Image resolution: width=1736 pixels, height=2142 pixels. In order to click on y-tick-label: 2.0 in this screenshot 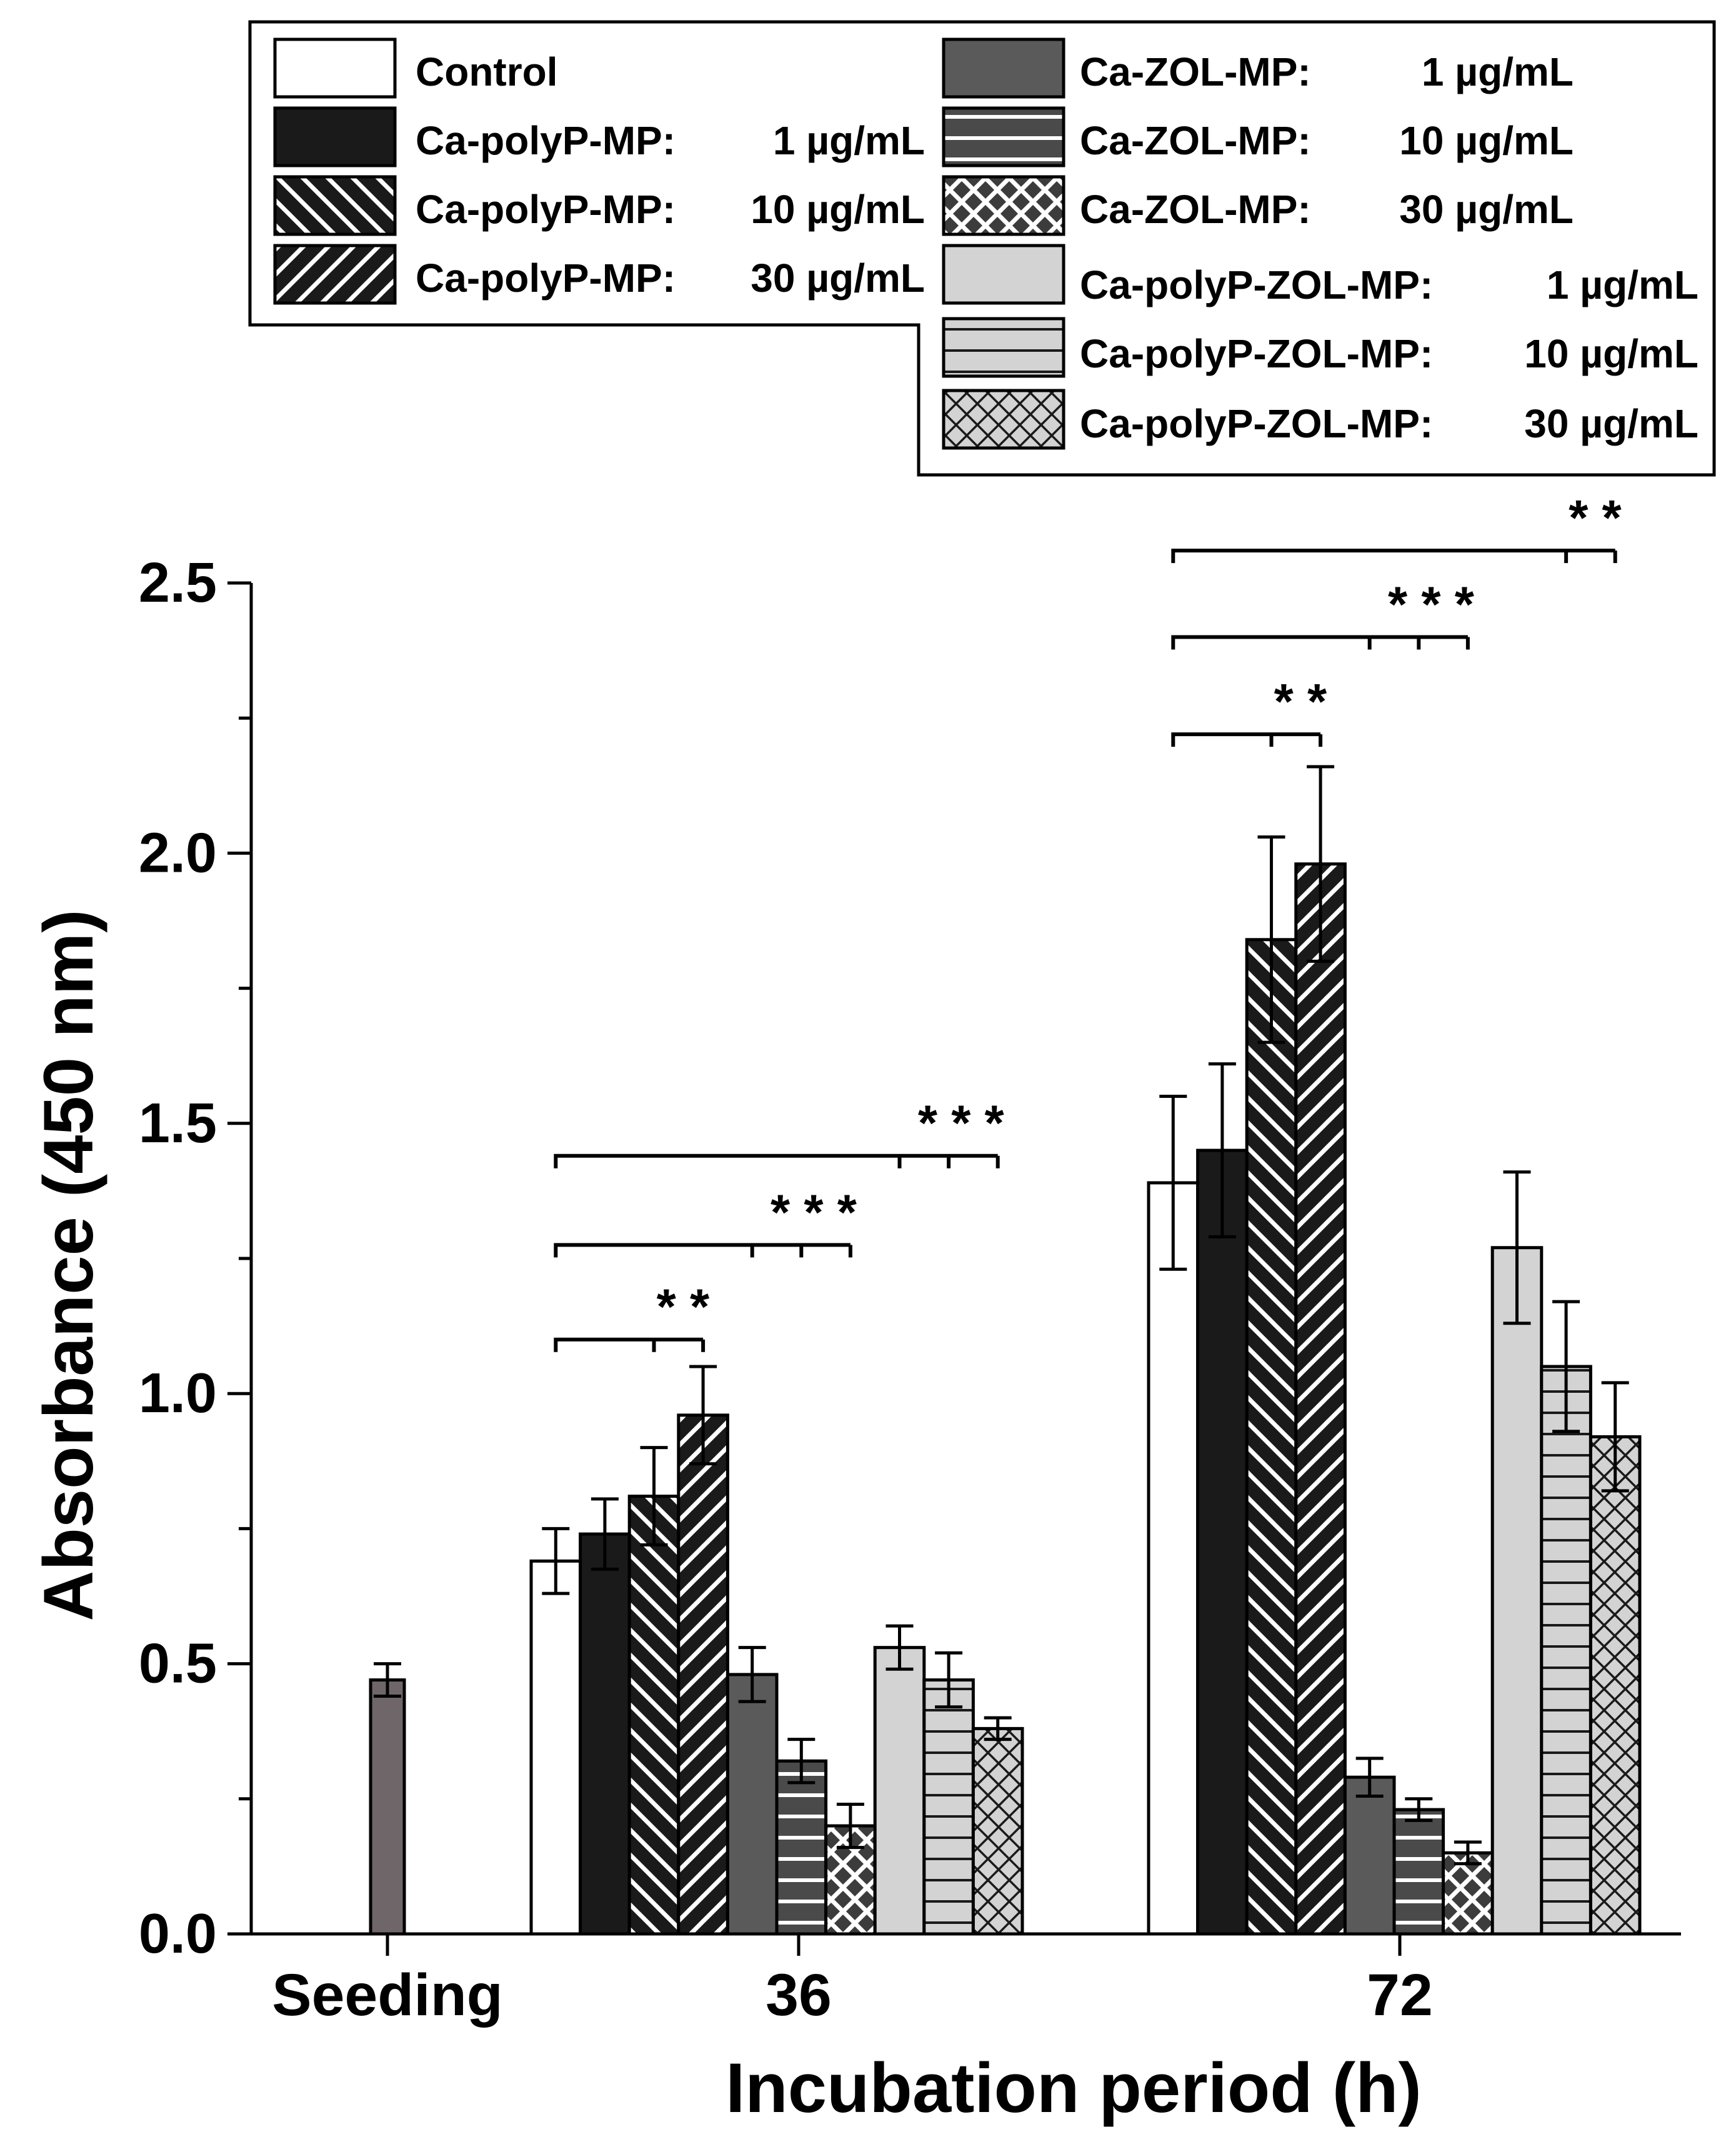, I will do `click(178, 853)`.